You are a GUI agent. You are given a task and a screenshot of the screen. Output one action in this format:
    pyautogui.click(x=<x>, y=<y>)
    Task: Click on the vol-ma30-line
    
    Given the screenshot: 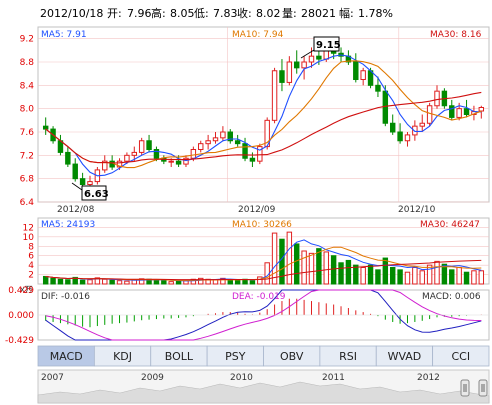 What is the action you would take?
    pyautogui.click(x=263, y=270)
    